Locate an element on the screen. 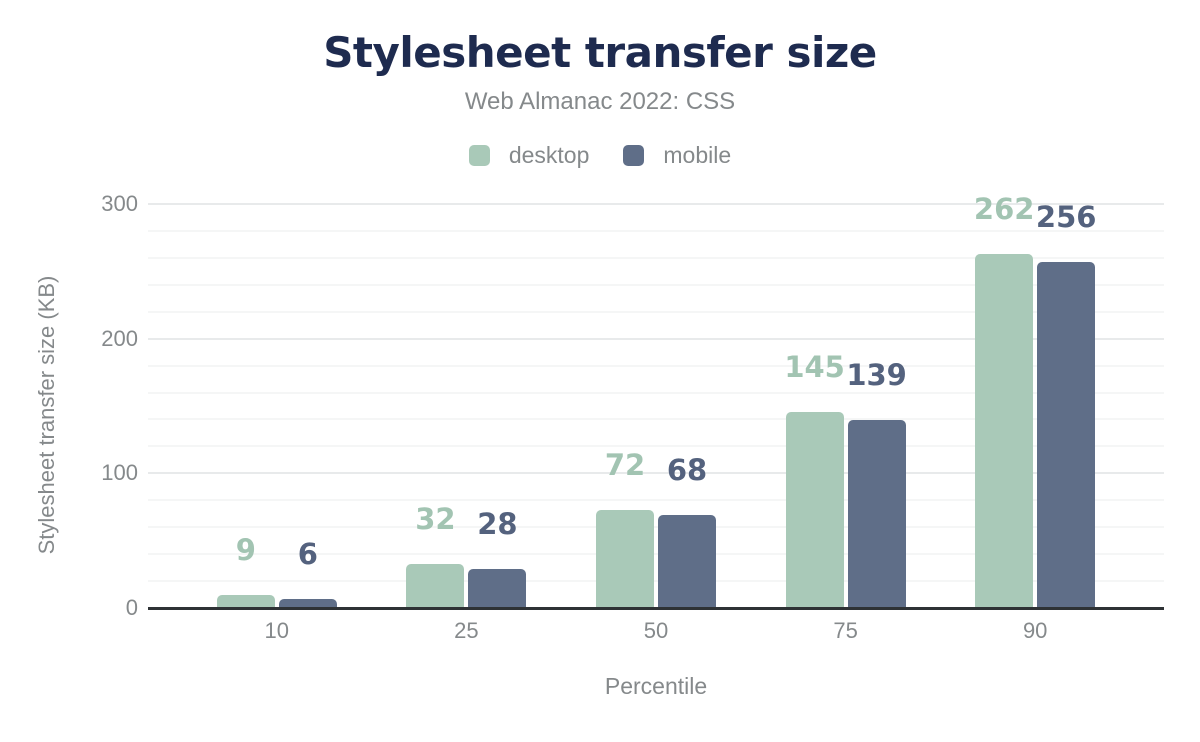  bar-desktop-p75 is located at coordinates (814, 509).